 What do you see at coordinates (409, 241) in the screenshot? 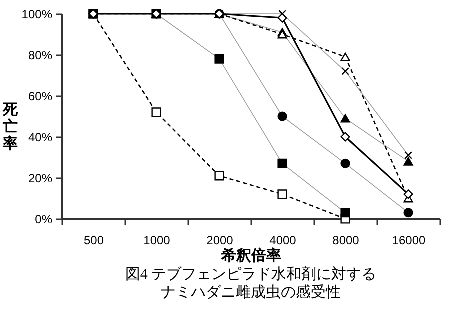
I see `x-tick-label: 16000` at bounding box center [409, 241].